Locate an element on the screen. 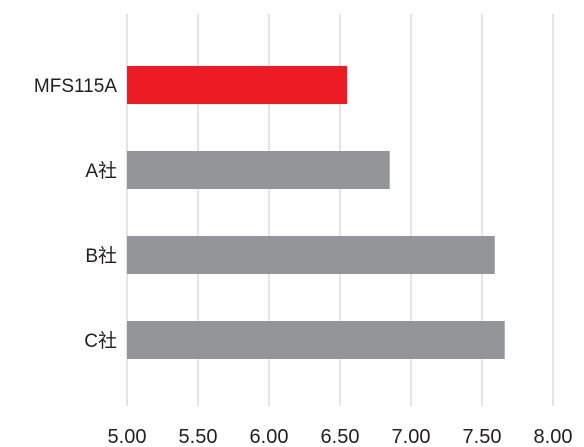  x-tick-label: 6.00 is located at coordinates (269, 436).